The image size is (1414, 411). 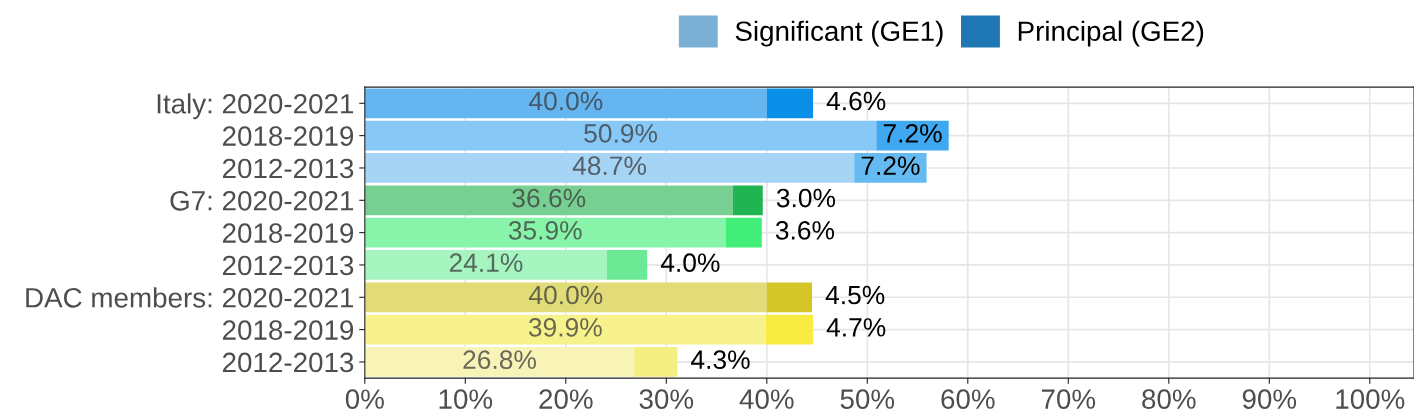 I want to click on data-label: 3.0%, so click(x=806, y=198).